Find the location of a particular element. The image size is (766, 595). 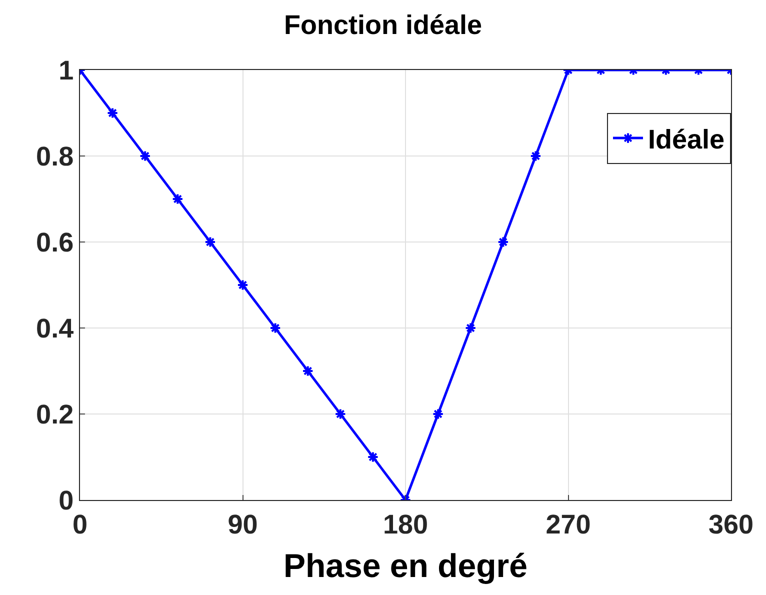

x-axis-title: Phase en degré is located at coordinates (406, 565).